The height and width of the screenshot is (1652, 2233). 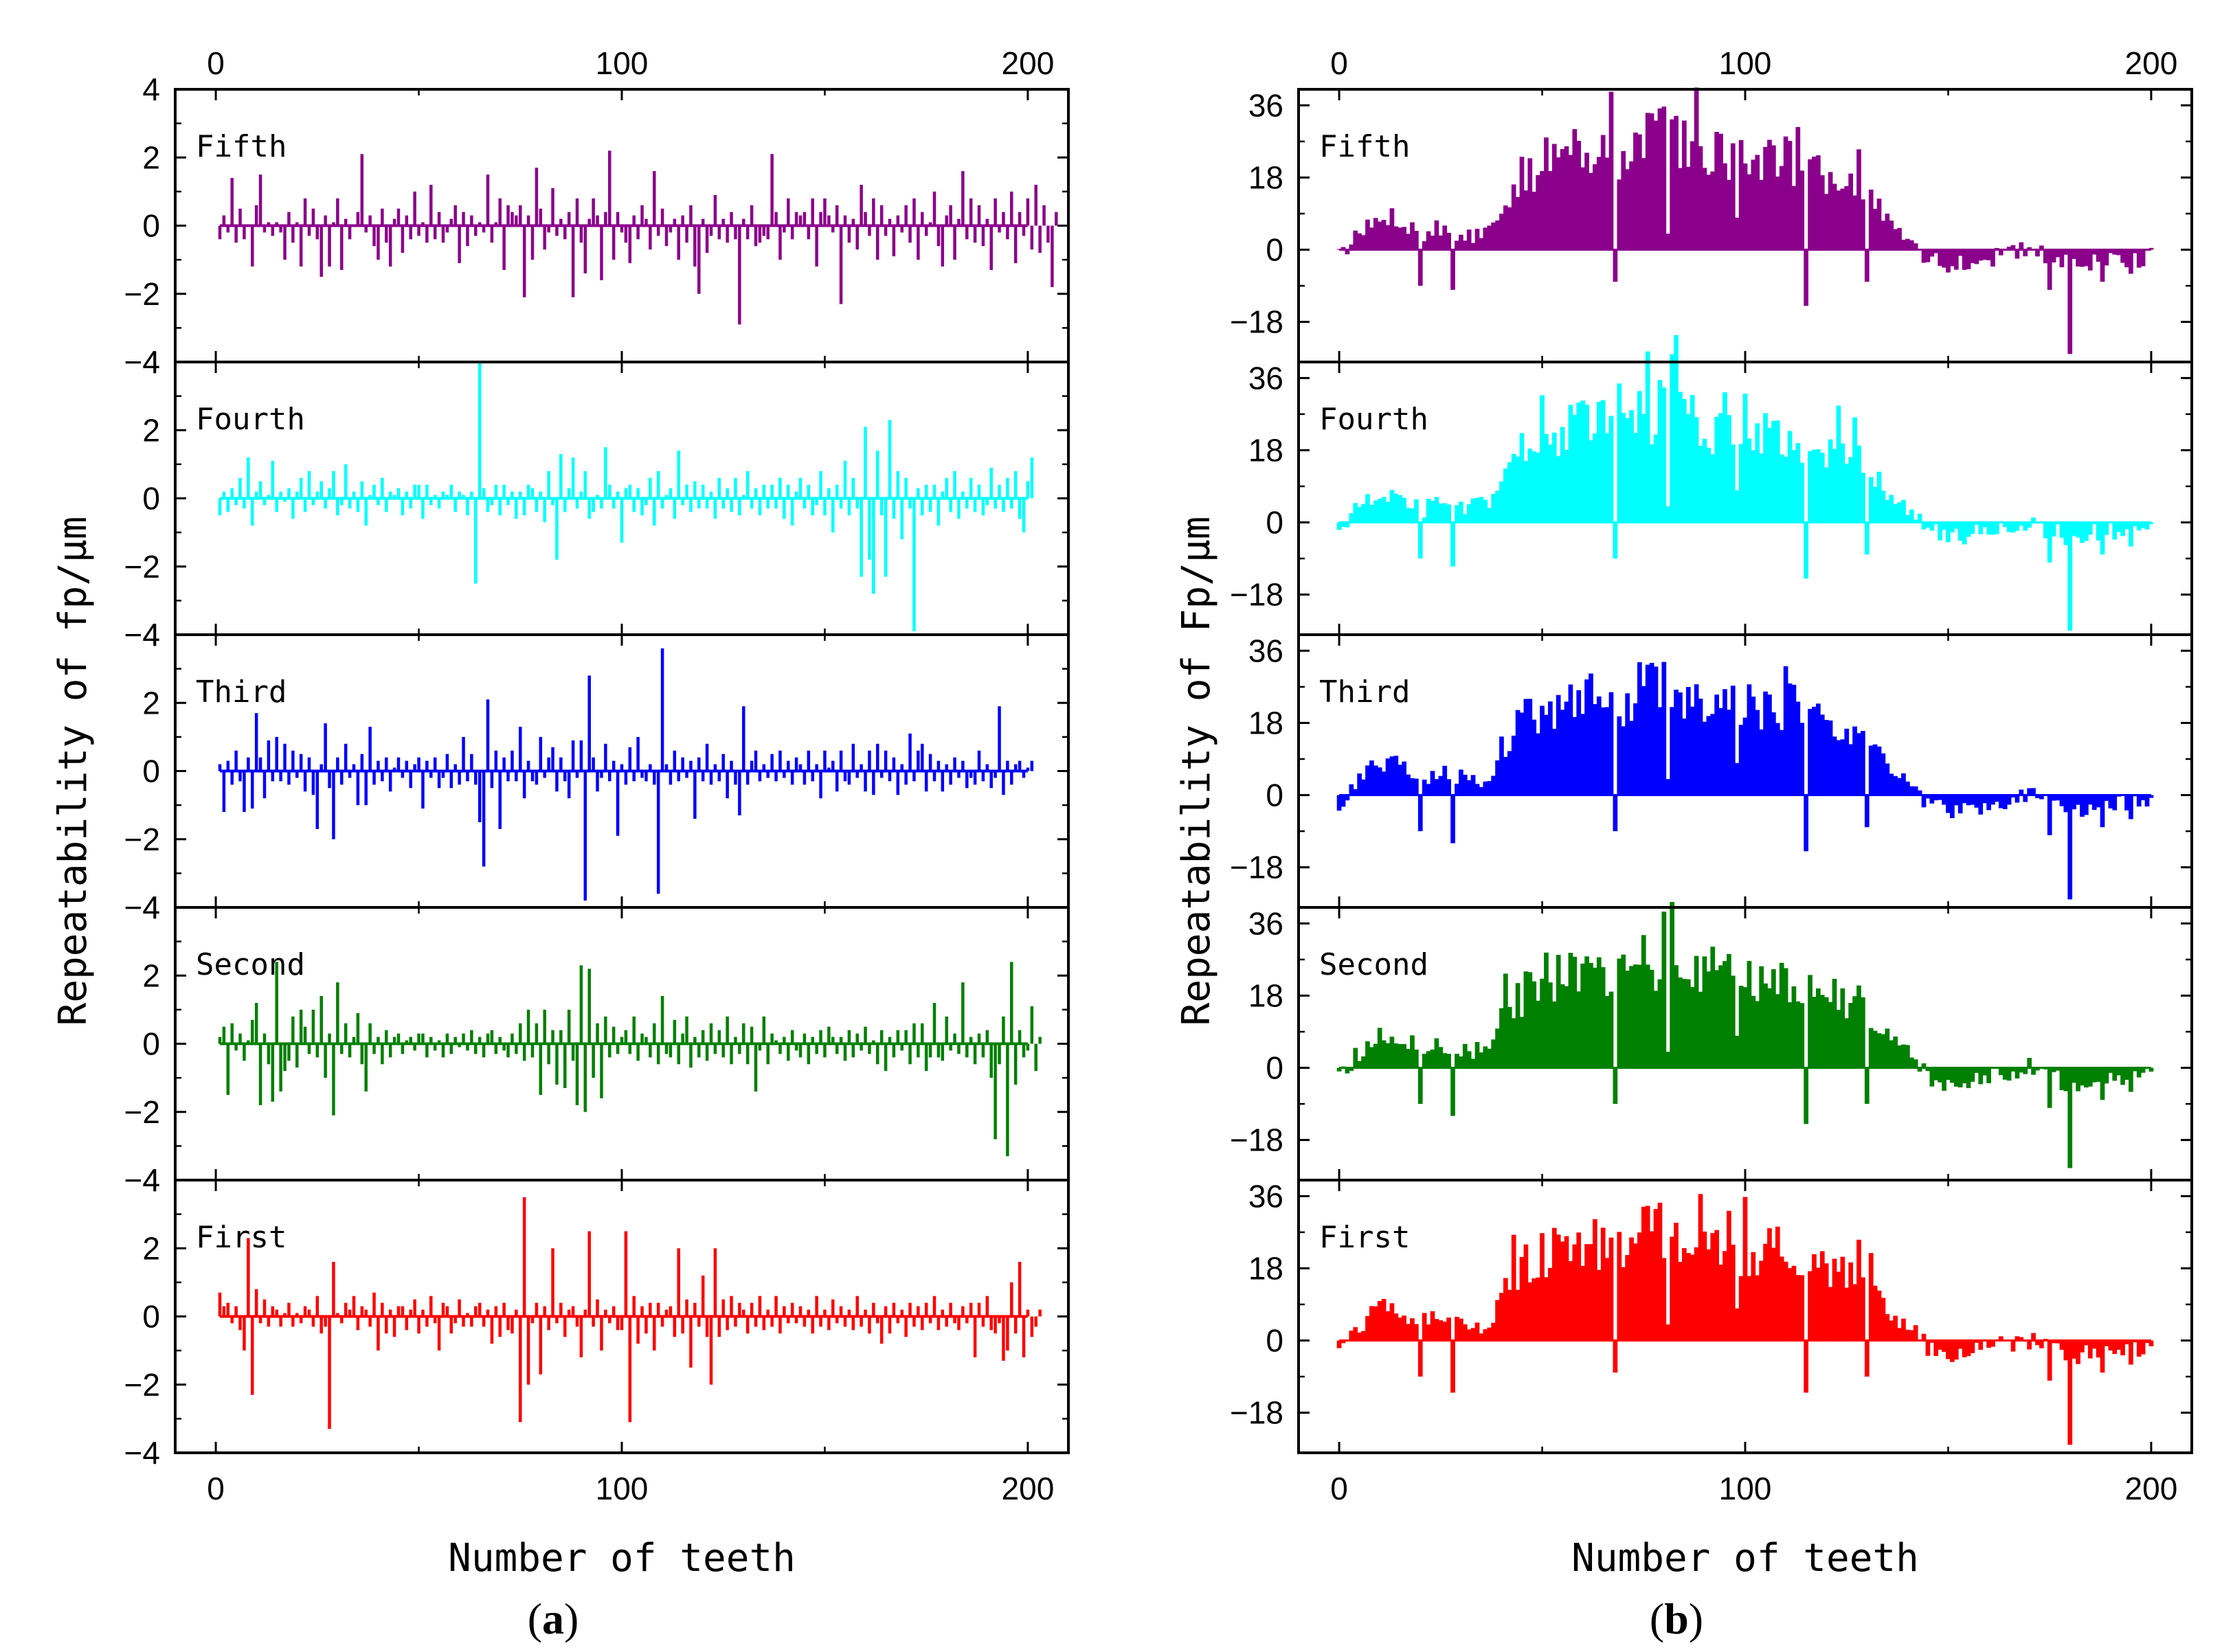 I want to click on bars-second, so click(x=1745, y=1035).